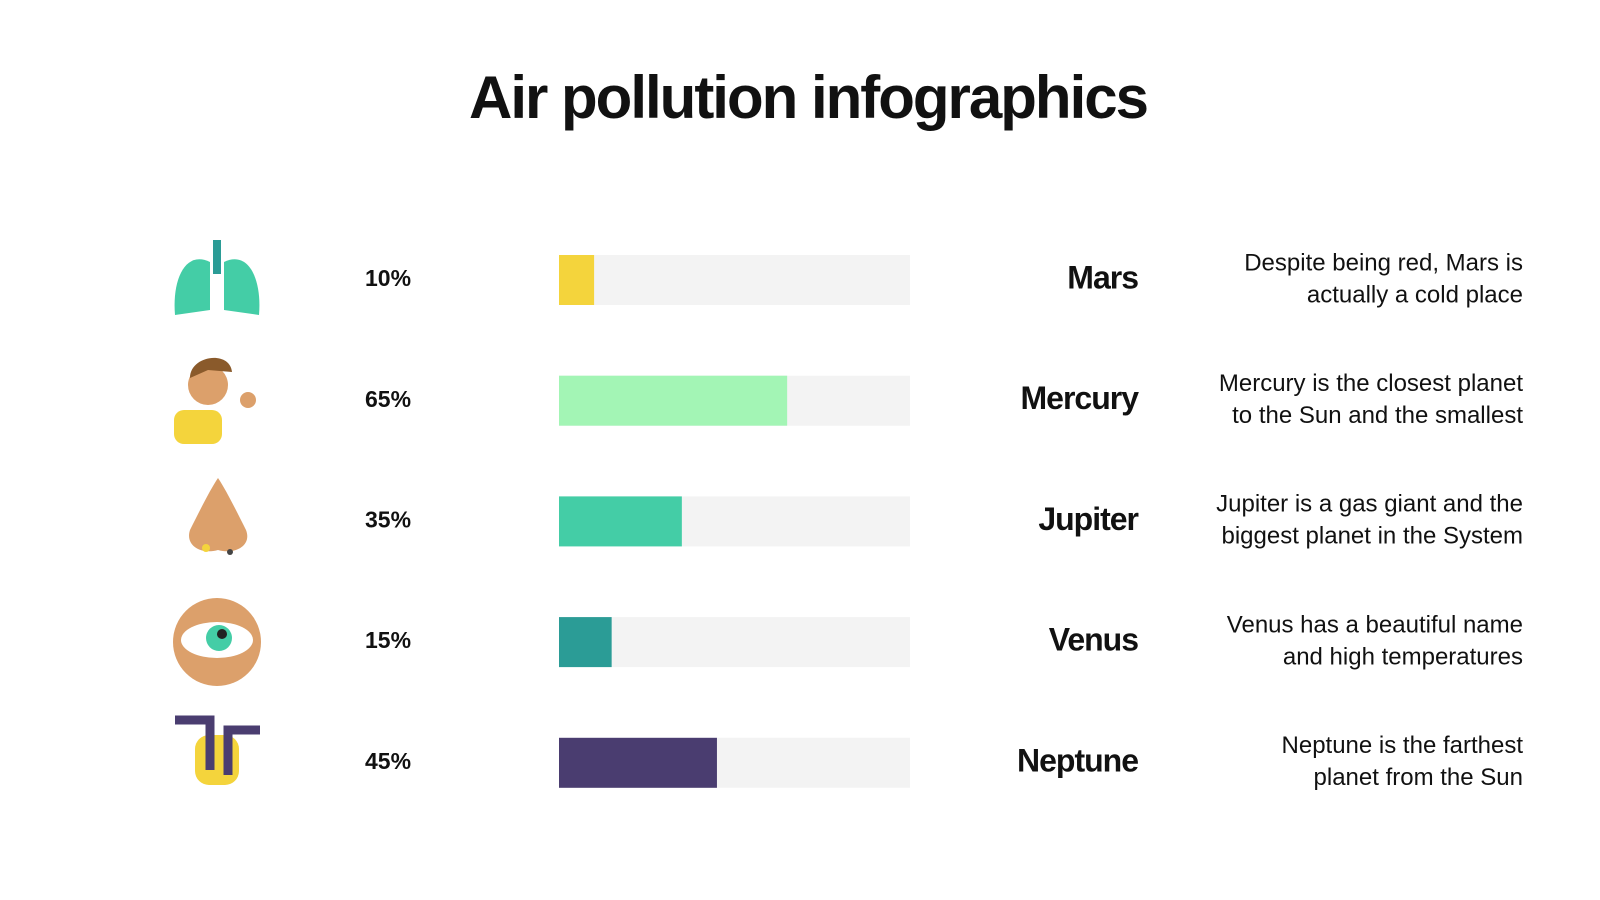 This screenshot has width=1600, height=900. Describe the element at coordinates (215, 400) in the screenshot. I see `person-icon` at that location.